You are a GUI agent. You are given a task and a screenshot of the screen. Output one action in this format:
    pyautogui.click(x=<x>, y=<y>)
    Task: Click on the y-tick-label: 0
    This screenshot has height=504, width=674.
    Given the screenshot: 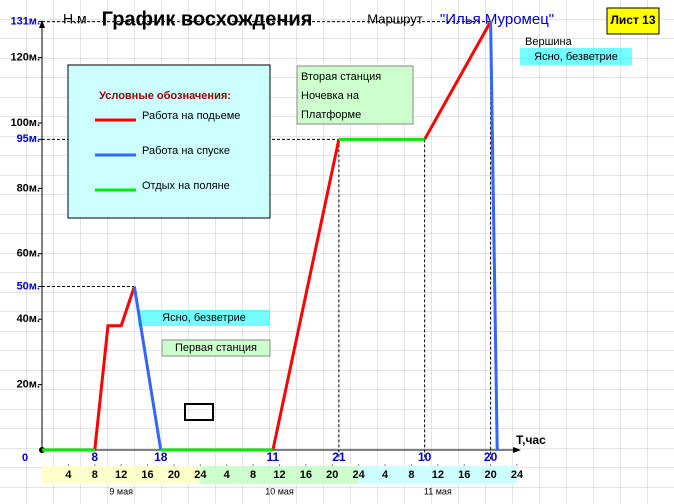 What is the action you would take?
    pyautogui.click(x=25, y=458)
    